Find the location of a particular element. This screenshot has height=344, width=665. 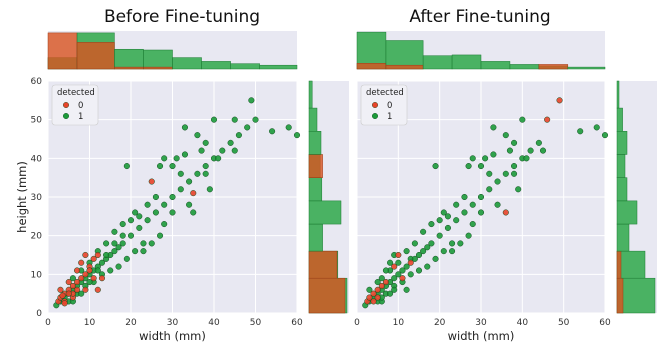

legend-label-0: 0 is located at coordinates (80, 106).